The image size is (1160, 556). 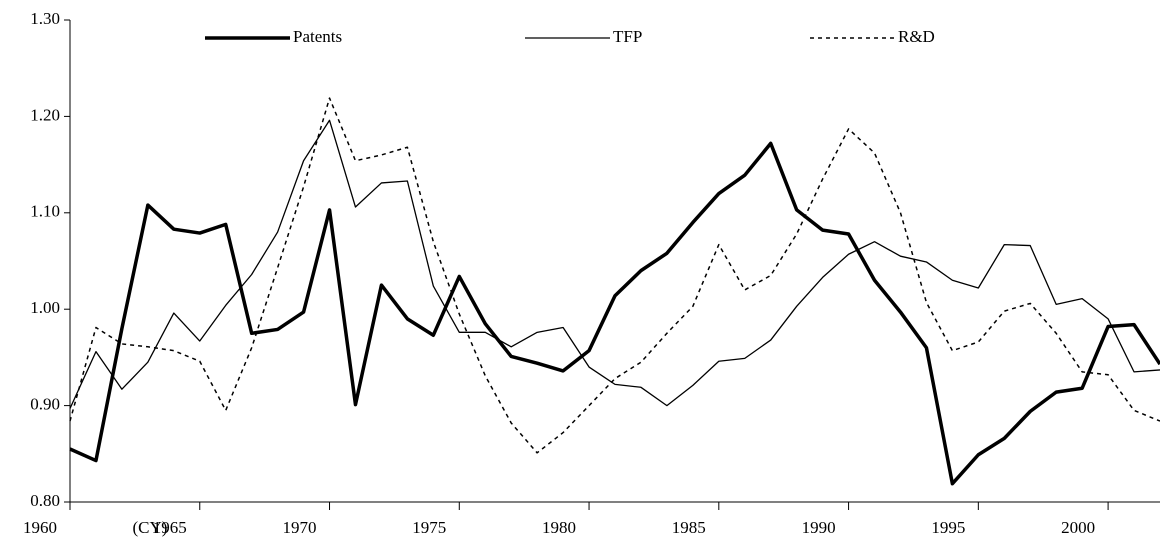 I want to click on y-tick-label: 1.20, so click(x=45, y=114).